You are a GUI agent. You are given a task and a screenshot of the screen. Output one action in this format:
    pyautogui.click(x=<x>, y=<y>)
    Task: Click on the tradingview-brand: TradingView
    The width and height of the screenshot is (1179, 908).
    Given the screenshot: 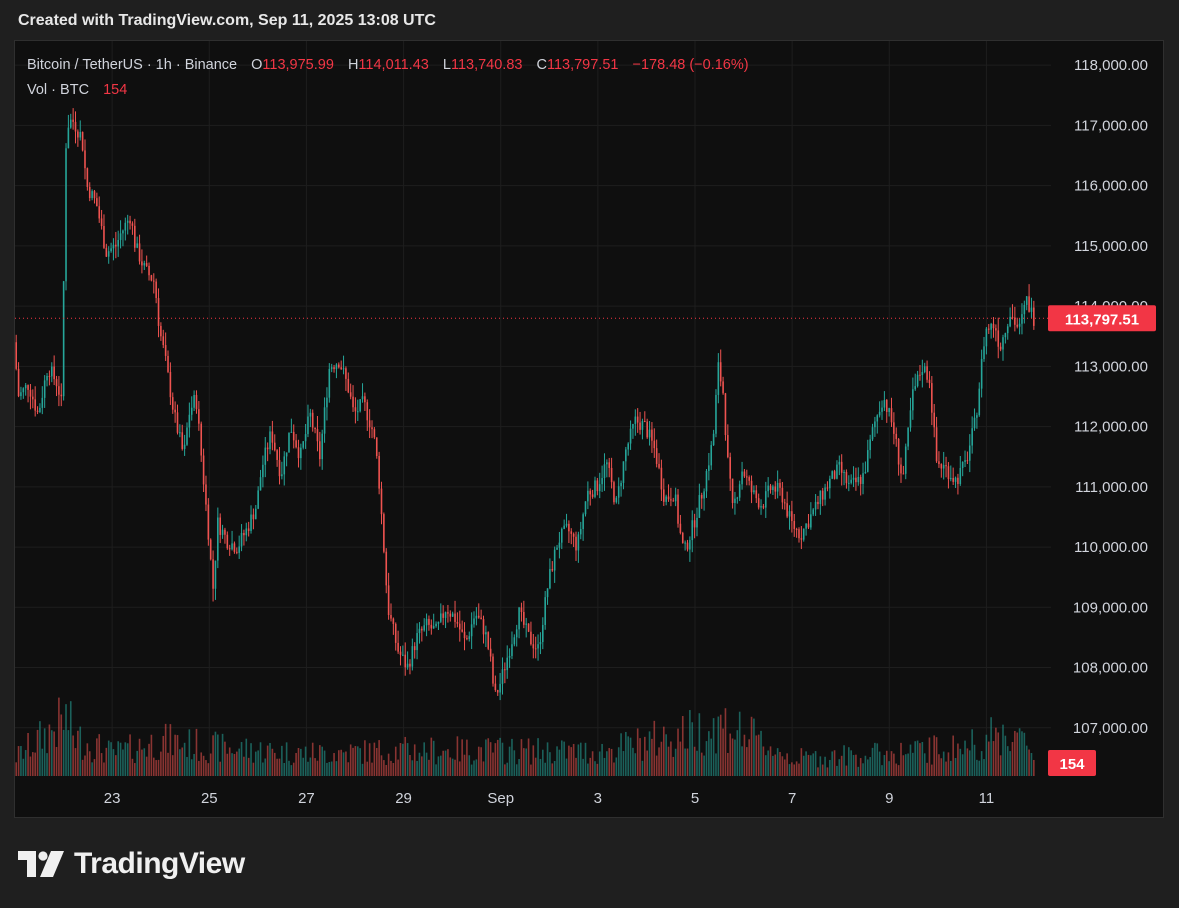 What is the action you would take?
    pyautogui.click(x=131, y=864)
    